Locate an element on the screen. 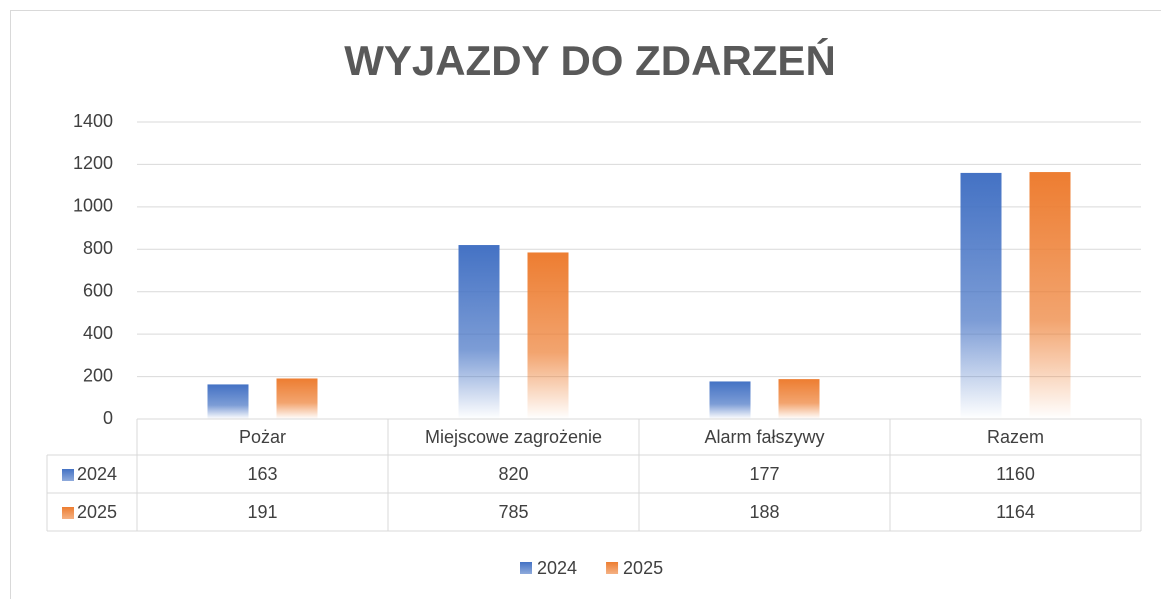 This screenshot has height=599, width=1161. x-tick-label: Pożar is located at coordinates (262, 437).